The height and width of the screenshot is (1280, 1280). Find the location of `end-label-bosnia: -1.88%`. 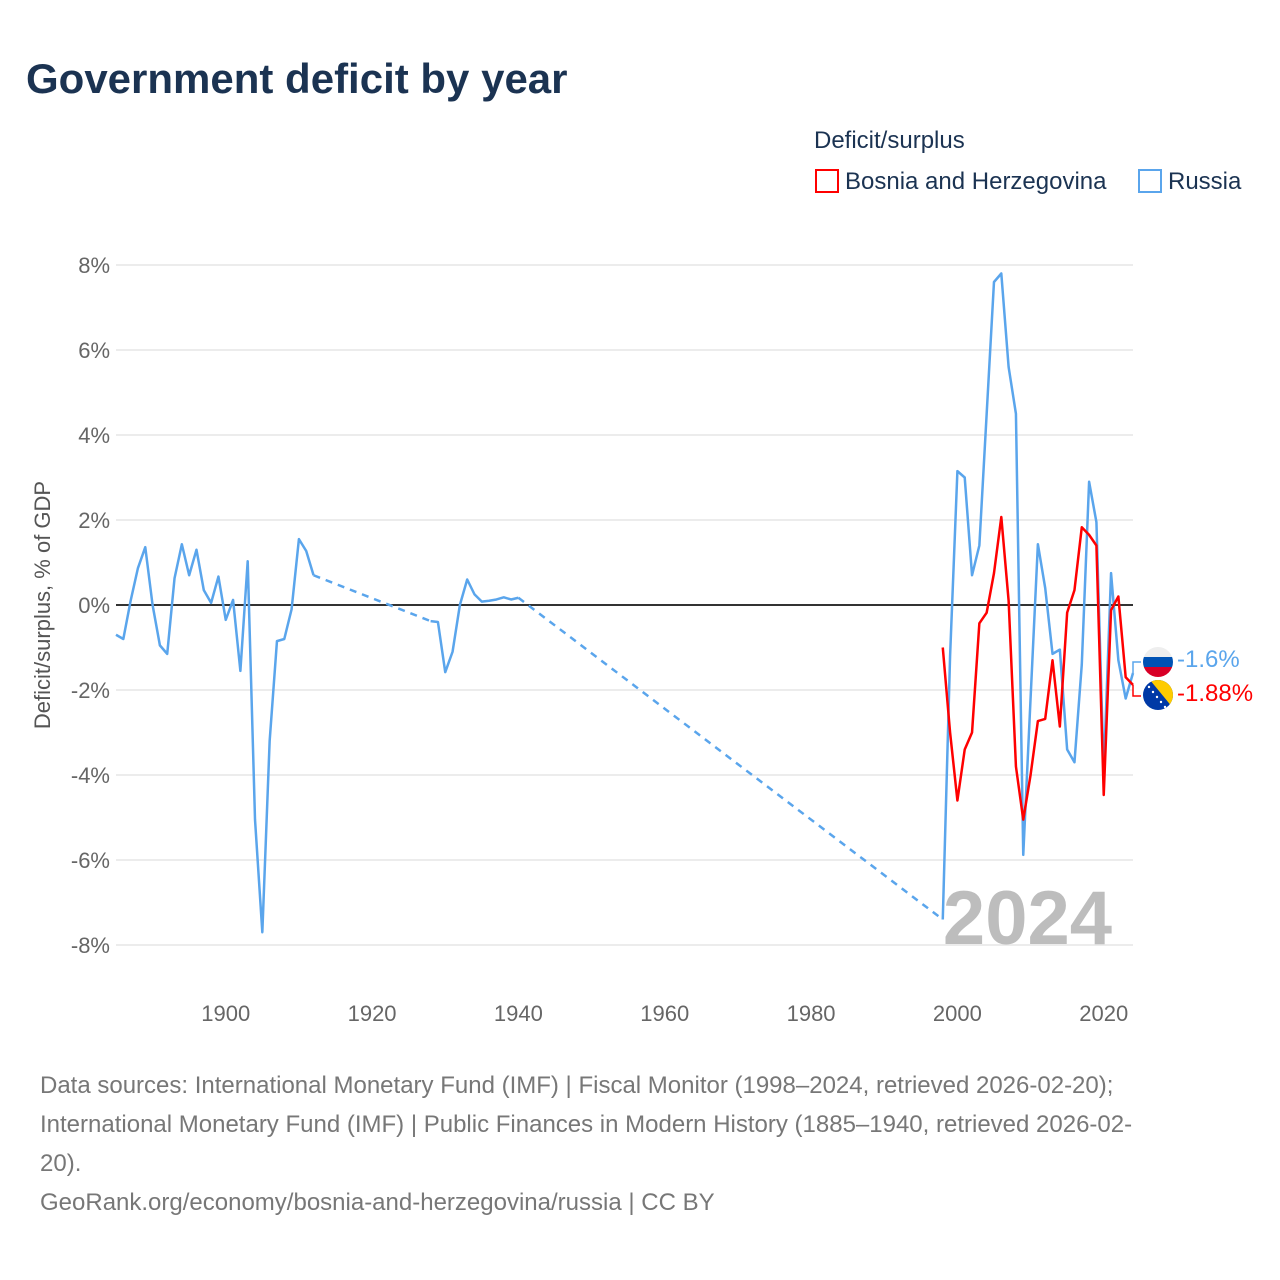

end-label-bosnia: -1.88% is located at coordinates (1198, 695).